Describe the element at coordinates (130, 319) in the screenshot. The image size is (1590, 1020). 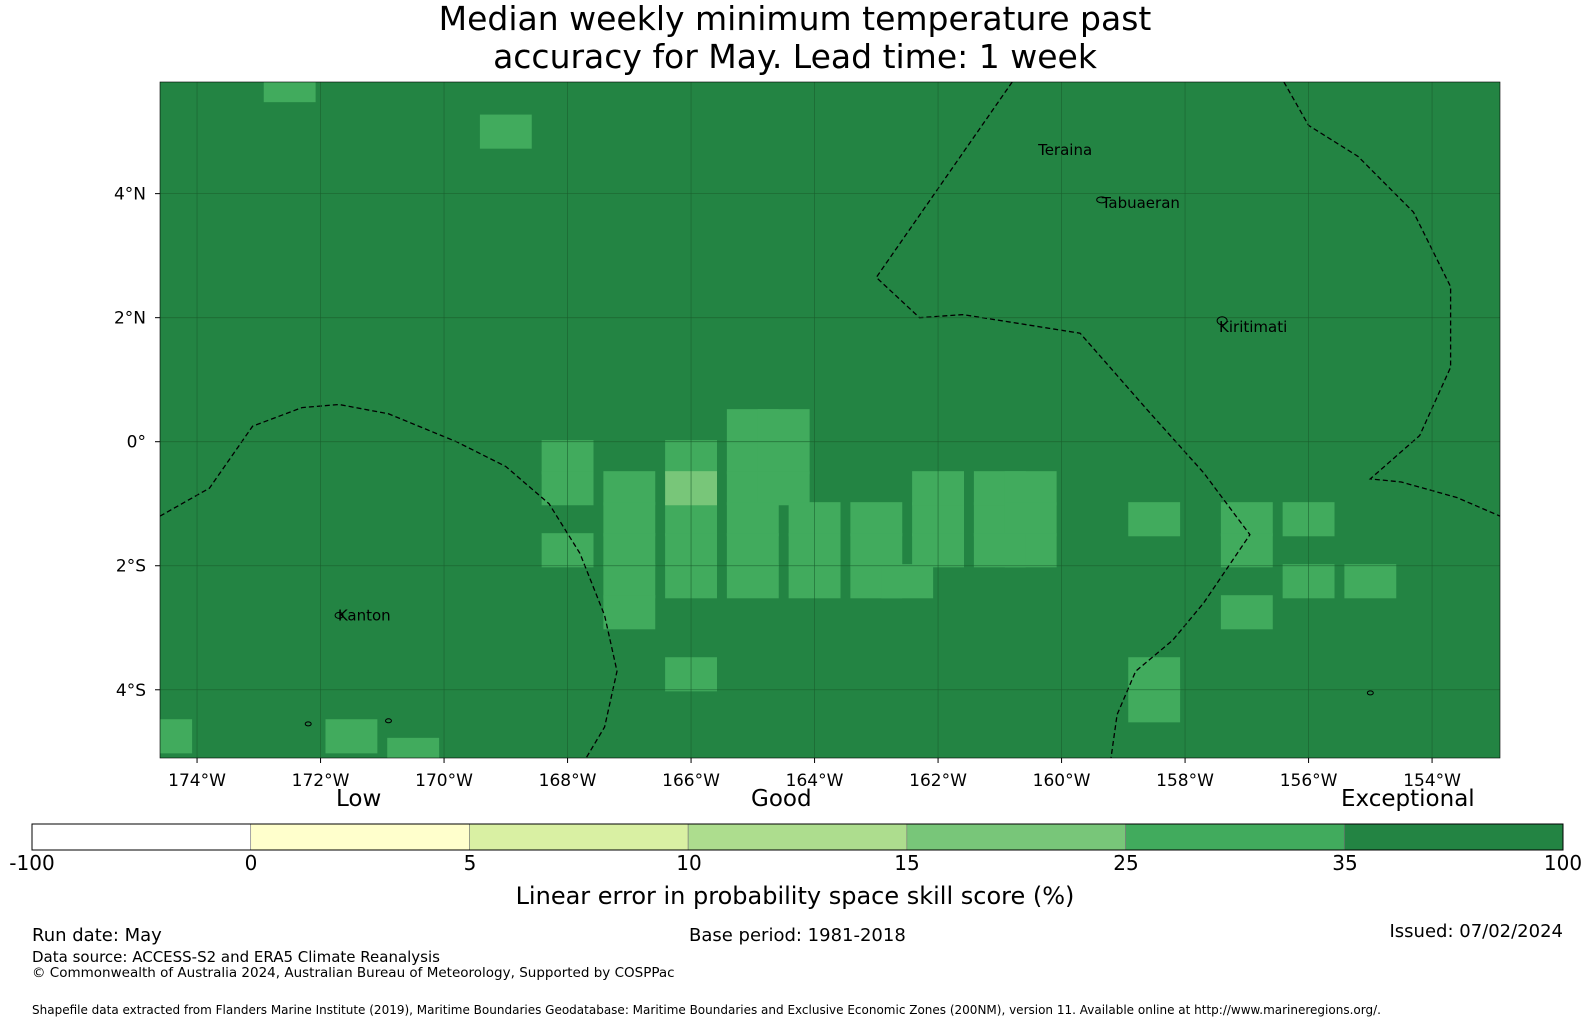
I see `lat-tick-label: 2°N` at that location.